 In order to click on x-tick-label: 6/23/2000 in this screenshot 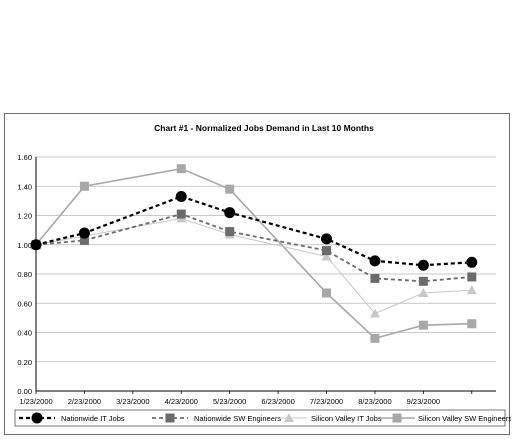, I will do `click(277, 401)`.